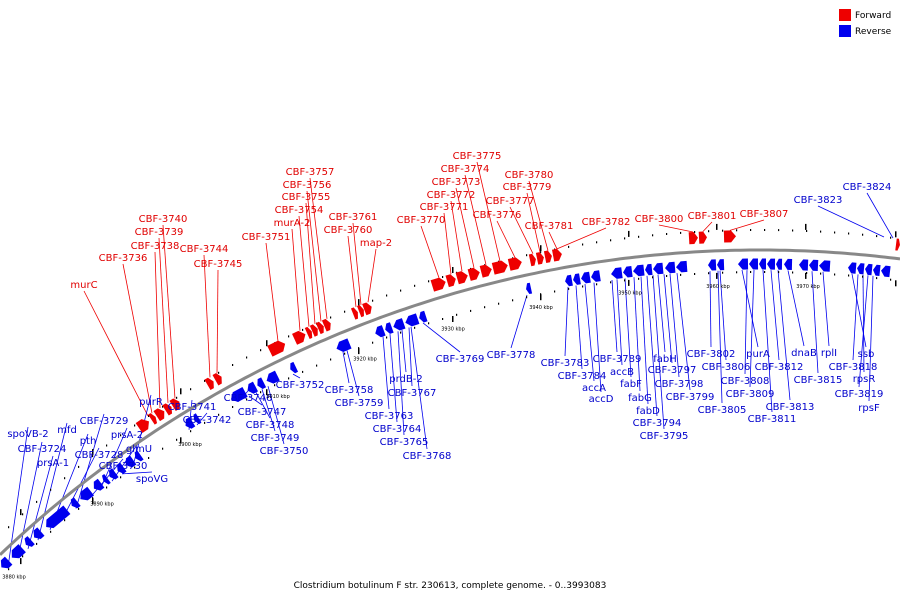 This screenshot has width=900, height=600. I want to click on legend-forward-swatch, so click(845, 15).